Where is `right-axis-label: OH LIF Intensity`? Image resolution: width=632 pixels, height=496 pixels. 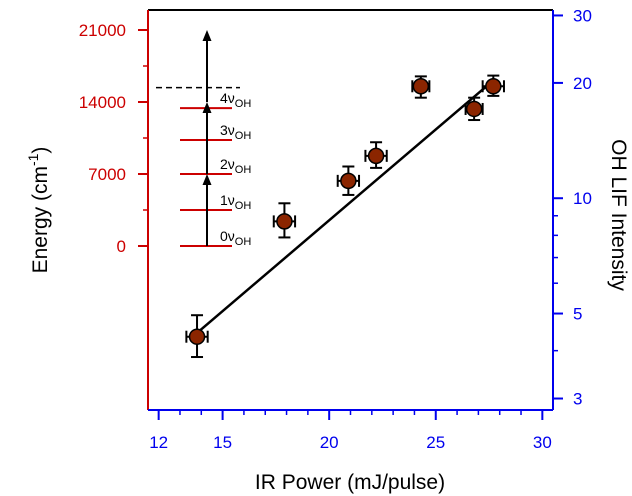 right-axis-label: OH LIF Intensity is located at coordinates (618, 215).